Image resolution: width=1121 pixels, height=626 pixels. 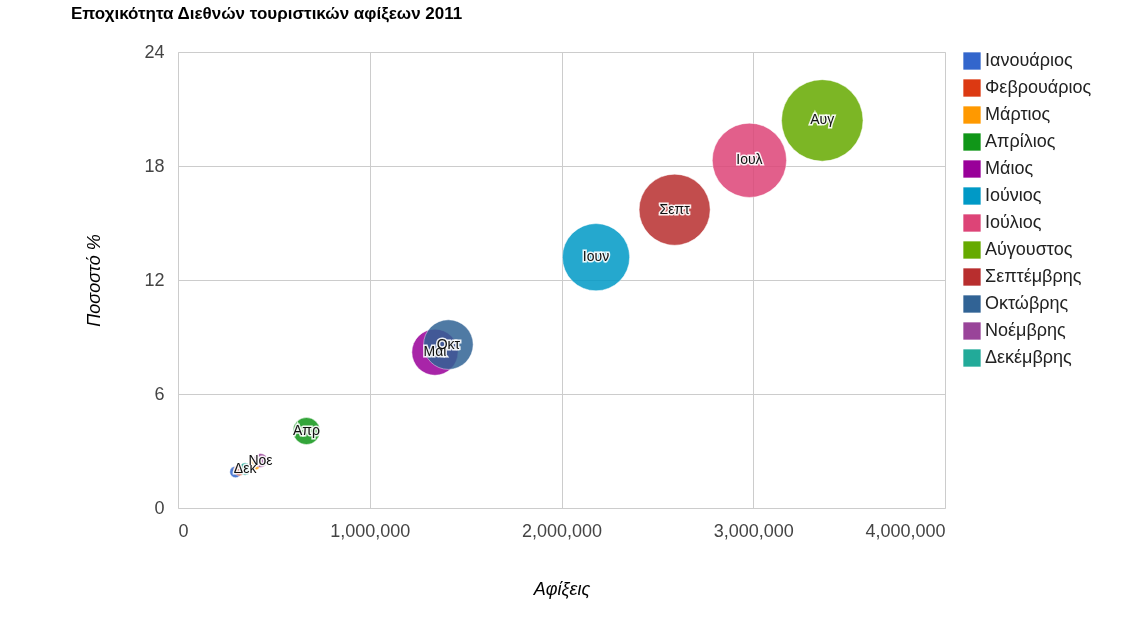 I want to click on legend-label: Αύγουστος, so click(x=1029, y=249).